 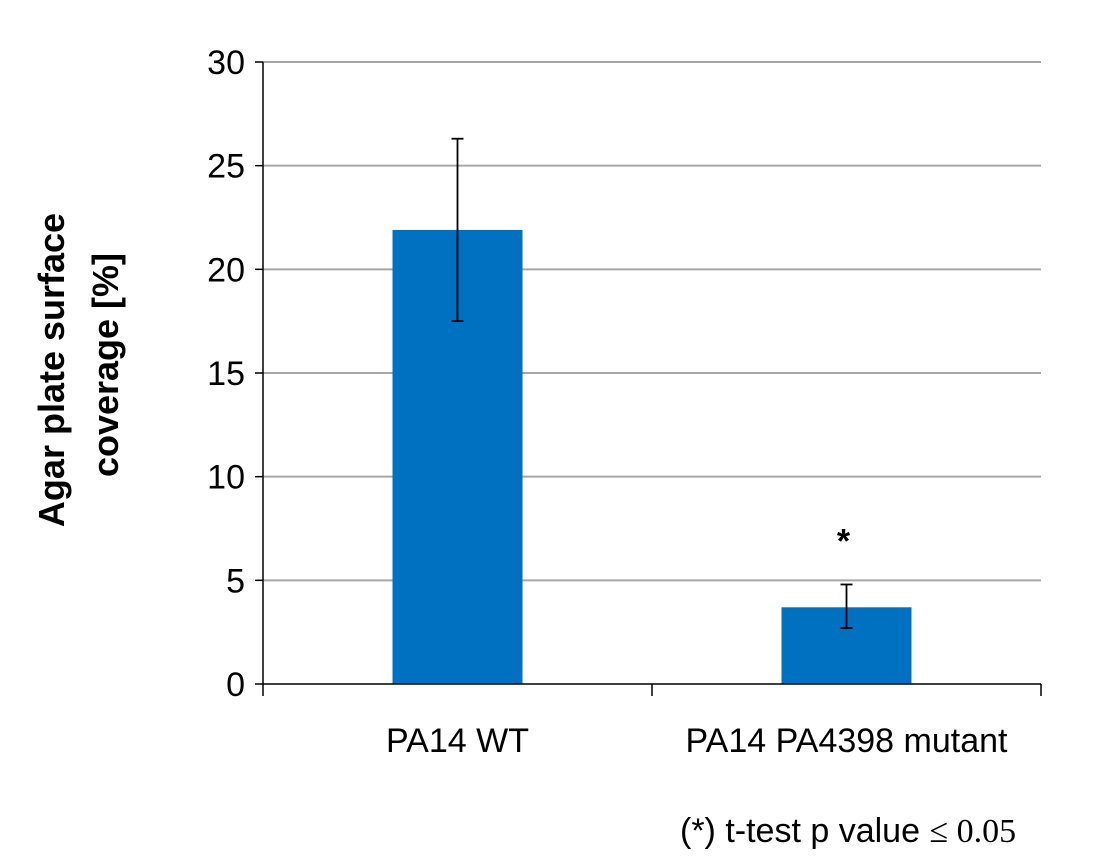 What do you see at coordinates (457, 741) in the screenshot?
I see `x-category-label: PA14 WT` at bounding box center [457, 741].